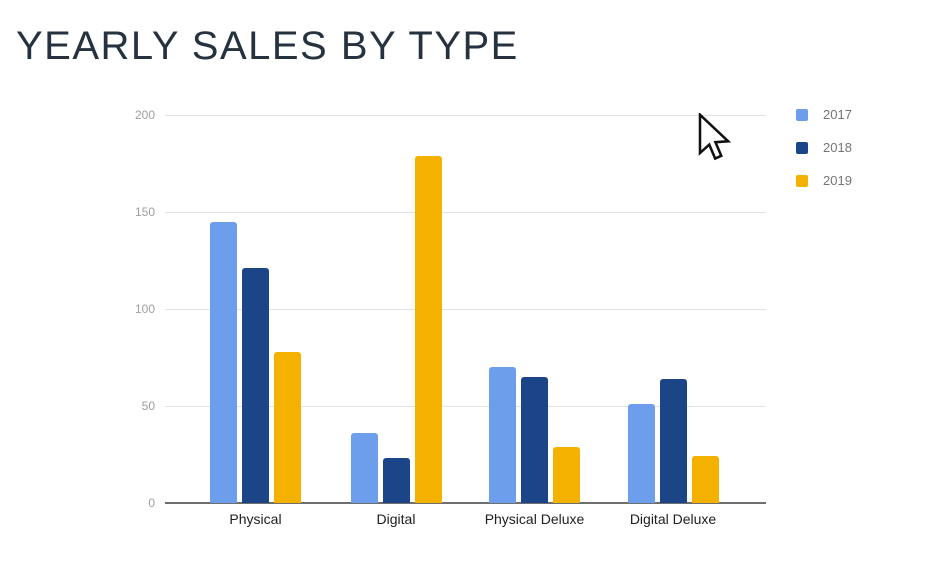  What do you see at coordinates (148, 406) in the screenshot?
I see `y-axis-tick-label: 50` at bounding box center [148, 406].